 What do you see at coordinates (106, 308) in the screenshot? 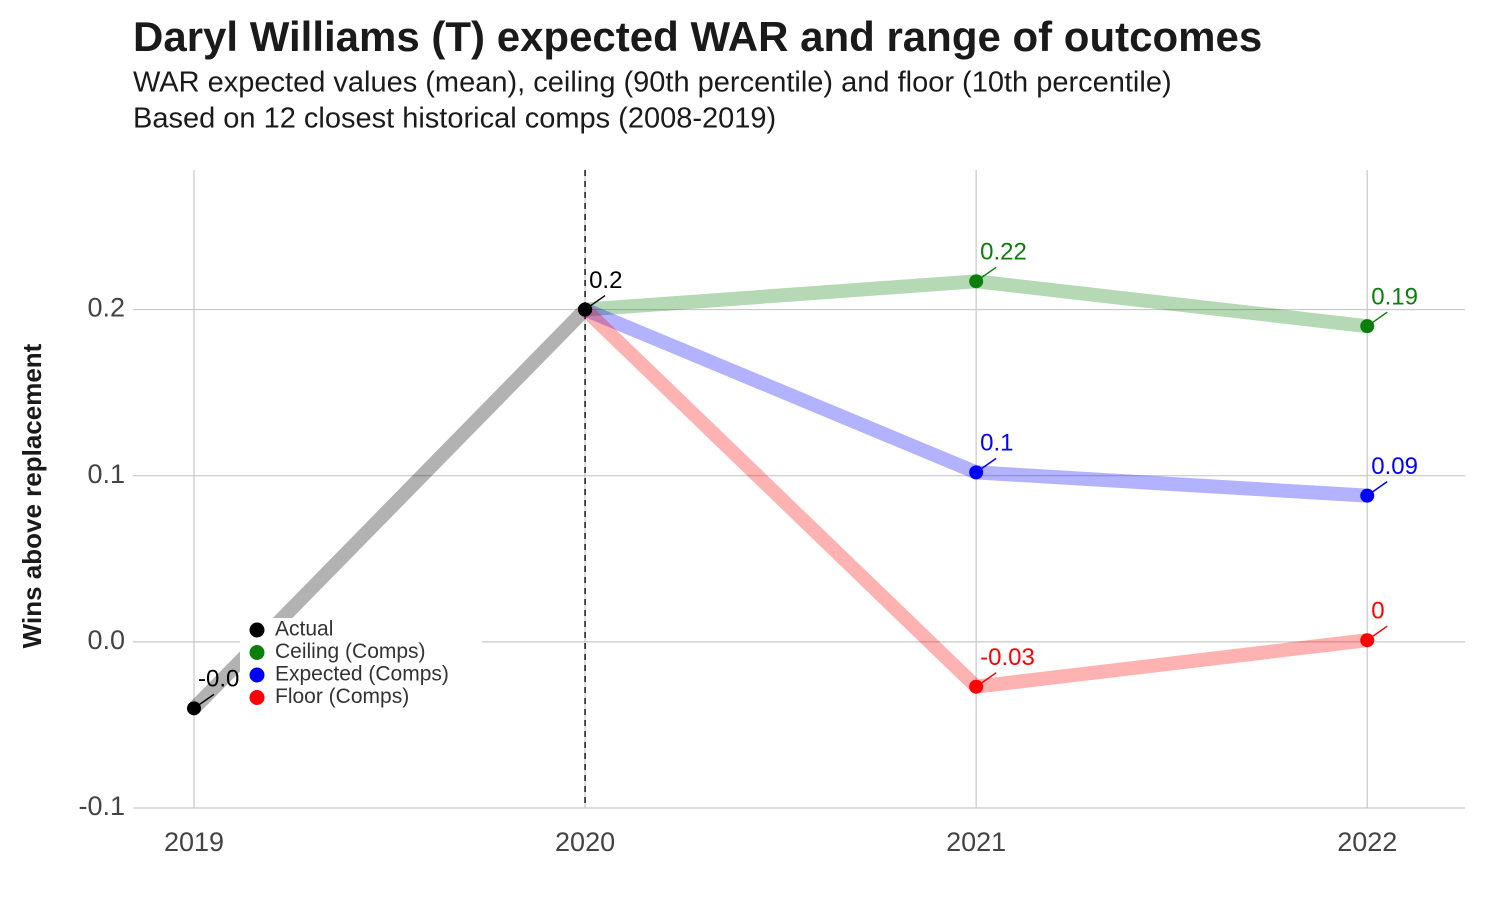
I see `y-tick-label: 0.2` at bounding box center [106, 308].